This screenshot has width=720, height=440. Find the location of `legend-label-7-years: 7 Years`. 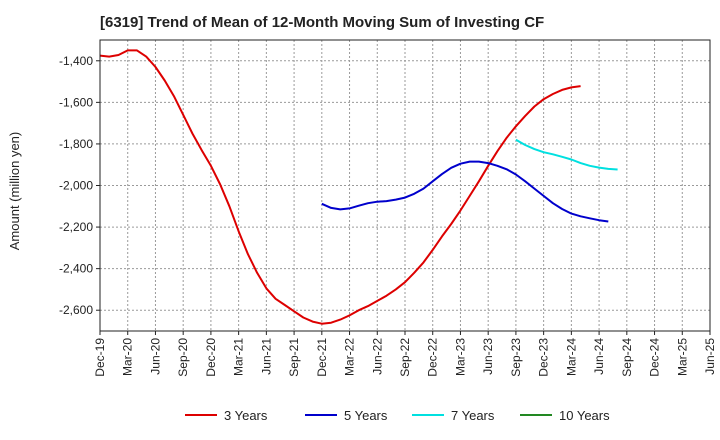

legend-label-7-years: 7 Years is located at coordinates (473, 415).